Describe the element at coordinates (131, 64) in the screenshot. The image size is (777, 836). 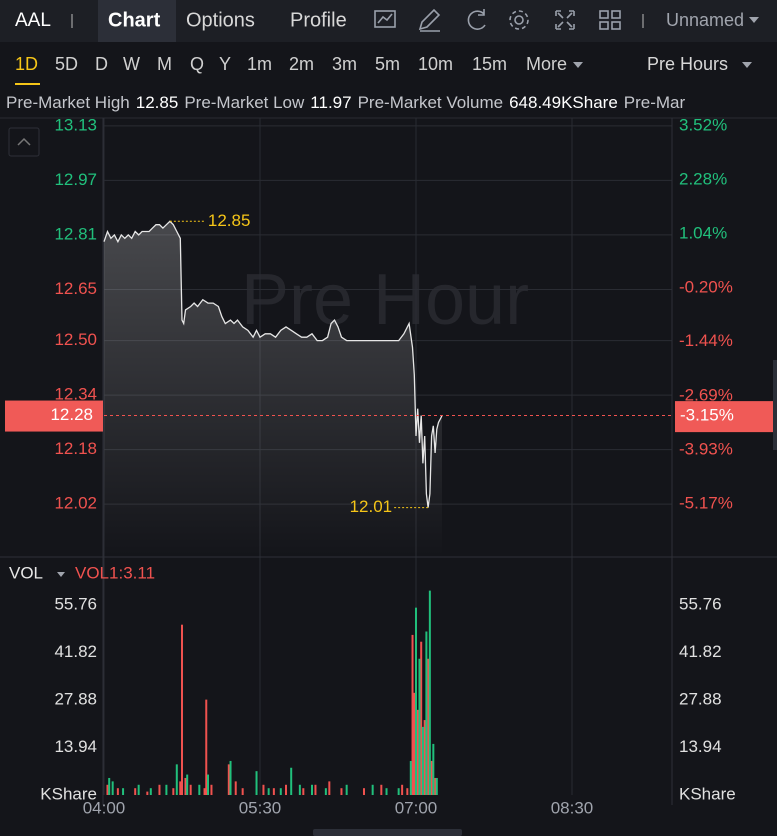
I see `timeframe: W` at that location.